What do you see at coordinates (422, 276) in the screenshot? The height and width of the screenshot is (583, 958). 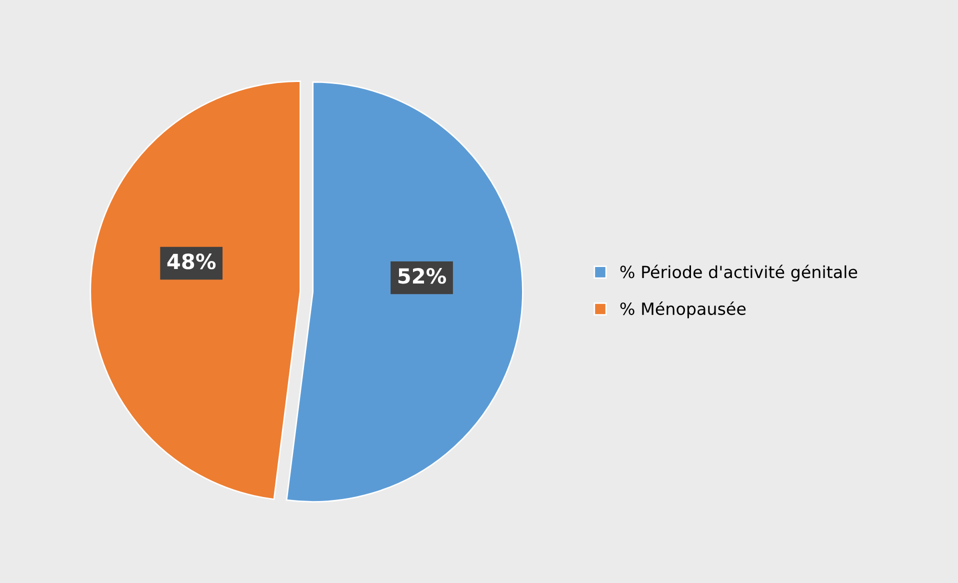 I see `data-label: 52%` at bounding box center [422, 276].